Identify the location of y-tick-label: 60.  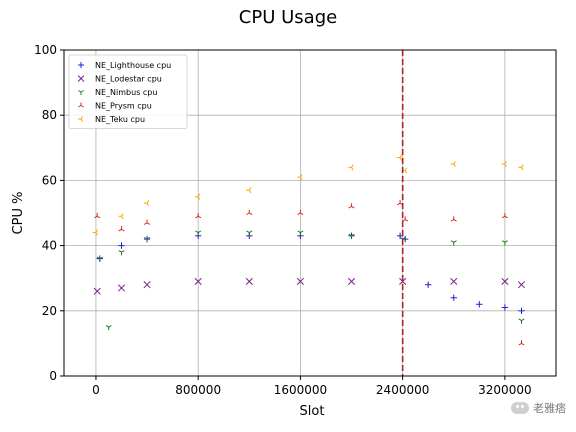
(49, 180).